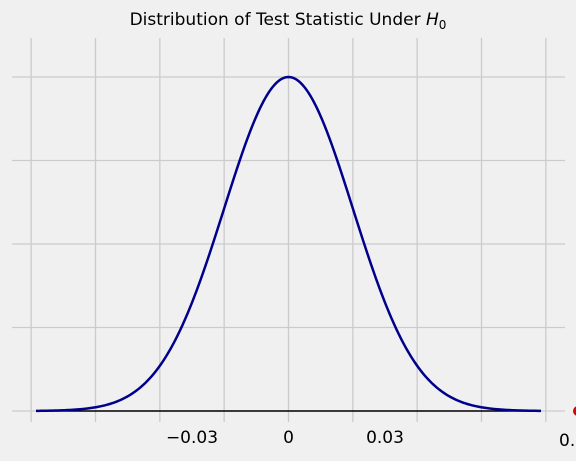 The image size is (576, 461). I want to click on chart-title-text: Distribution of Test Statistic Under, so click(278, 20).